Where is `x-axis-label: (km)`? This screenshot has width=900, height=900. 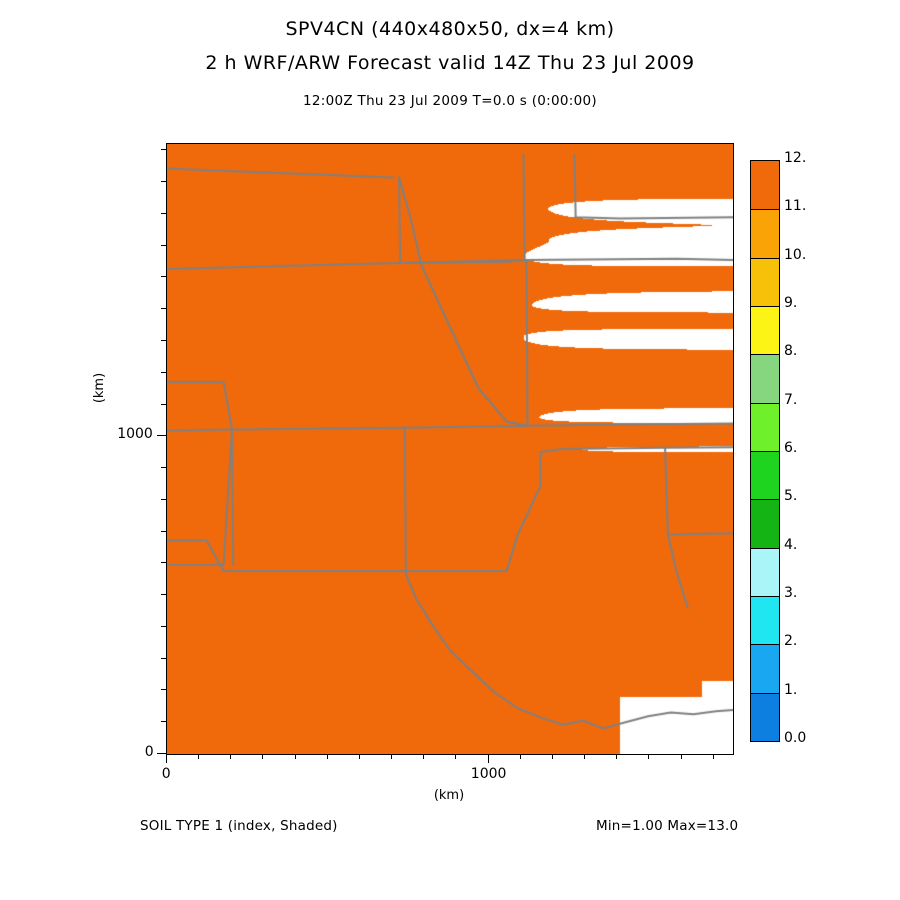 x-axis-label: (km) is located at coordinates (449, 795).